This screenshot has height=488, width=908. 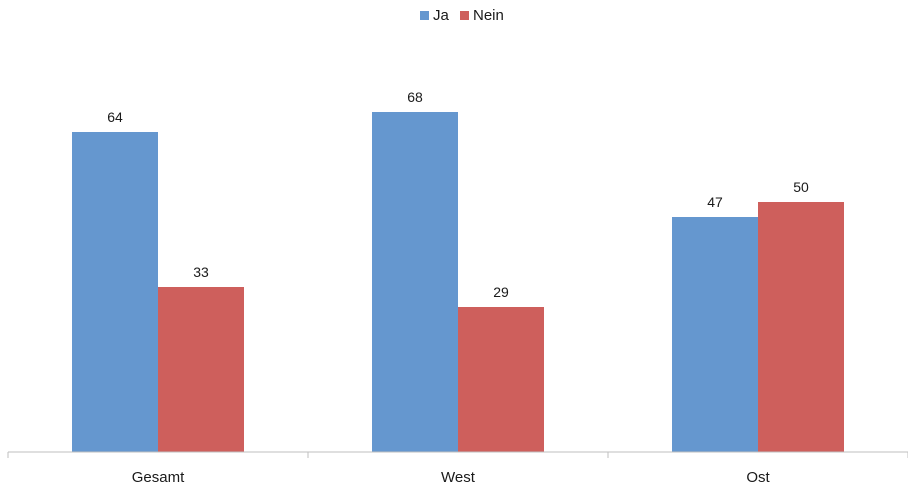 What do you see at coordinates (441, 15) in the screenshot?
I see `legend-label-ja: Ja` at bounding box center [441, 15].